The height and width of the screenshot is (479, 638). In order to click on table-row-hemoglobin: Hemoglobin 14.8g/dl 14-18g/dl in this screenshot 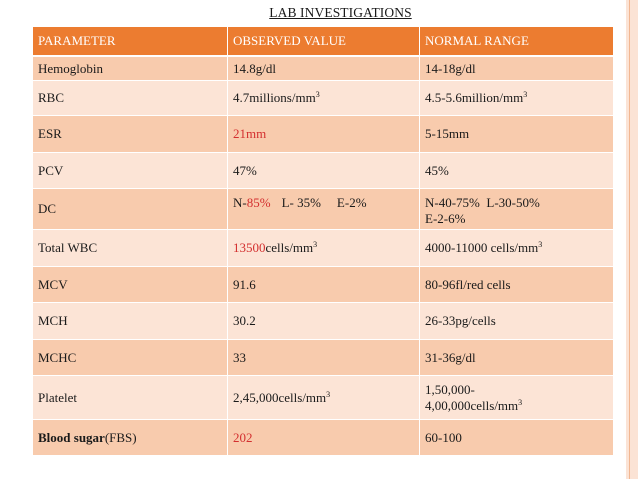, I will do `click(323, 69)`.